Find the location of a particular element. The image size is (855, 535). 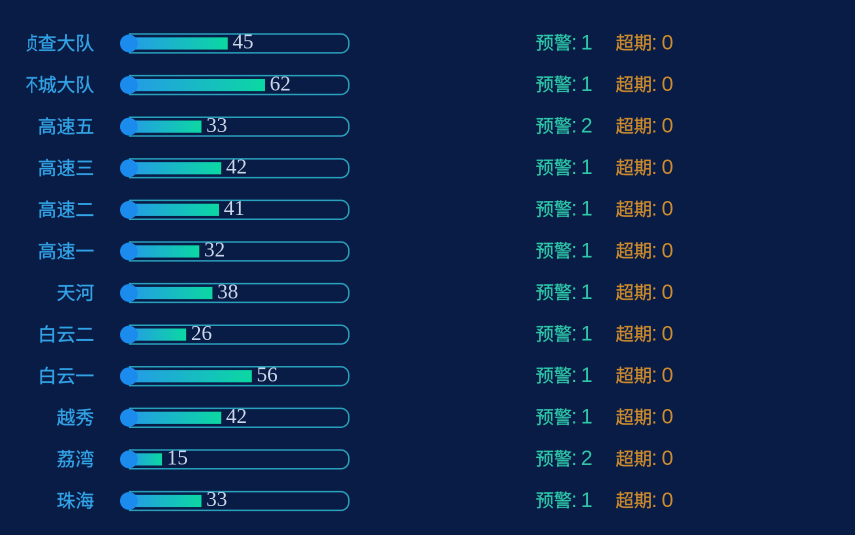

svg-text: 38 is located at coordinates (227, 291).